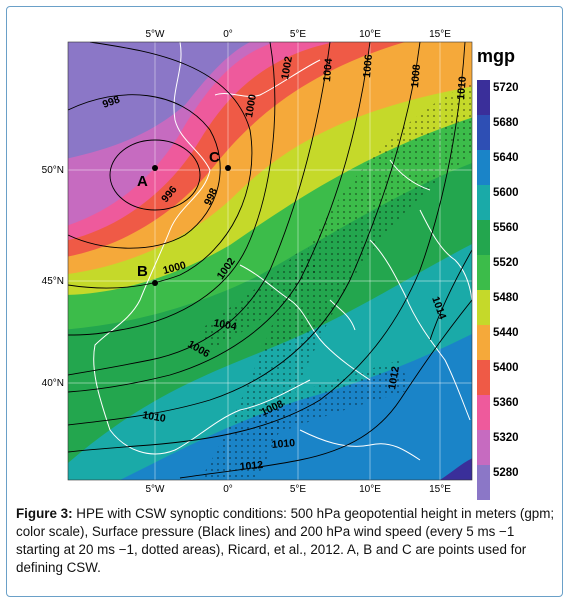 The height and width of the screenshot is (605, 571). Describe the element at coordinates (53, 170) in the screenshot. I see `lat-label: 50°N` at that location.